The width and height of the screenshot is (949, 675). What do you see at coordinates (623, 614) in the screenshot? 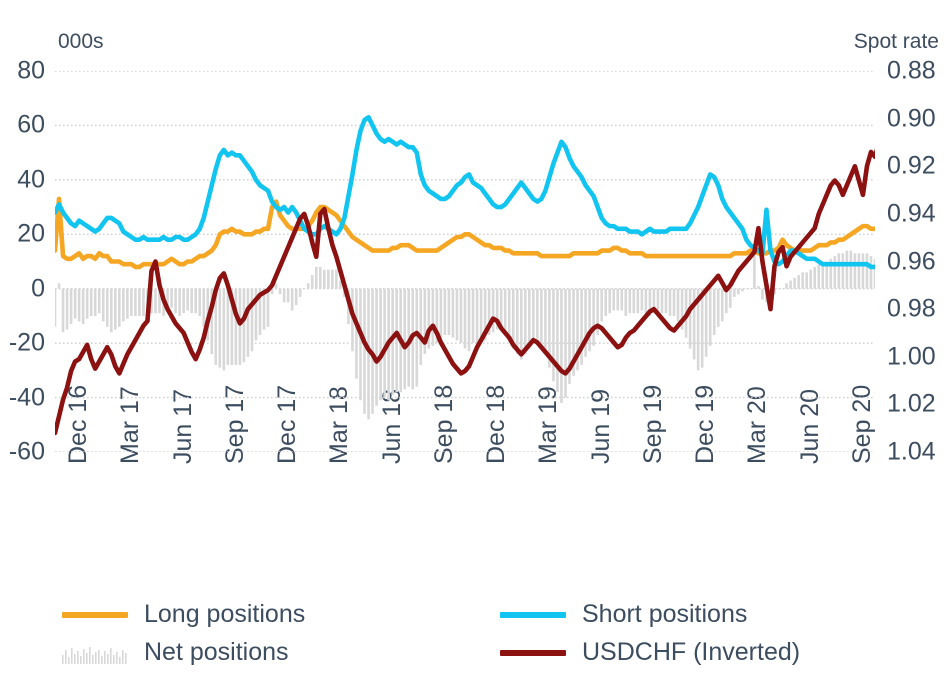
I see `legend-item-short-positions: Short positions` at bounding box center [623, 614].